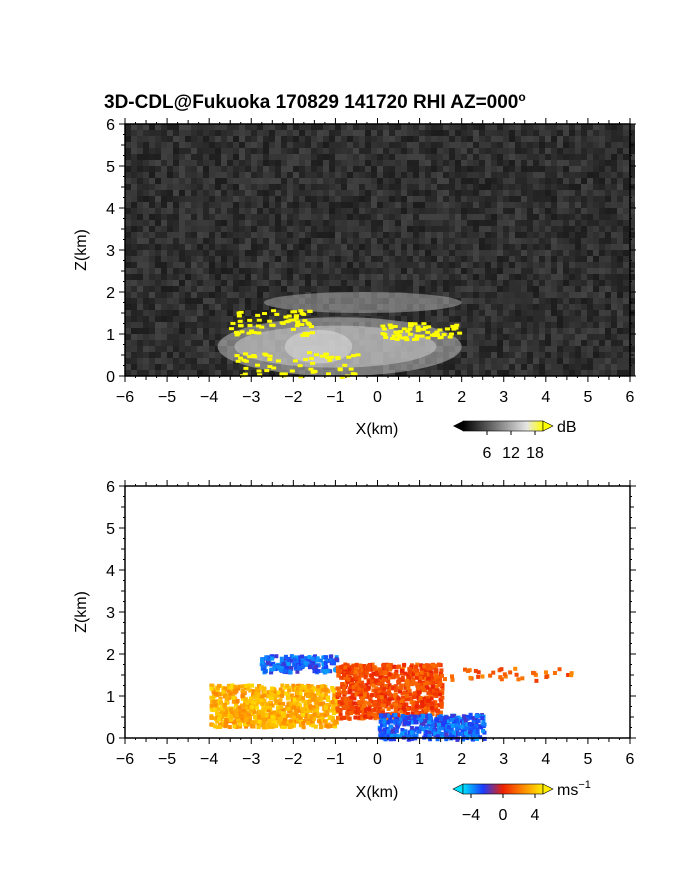 The width and height of the screenshot is (680, 880). Describe the element at coordinates (110, 613) in the screenshot. I see `velocity-y-tick-label: 3` at that location.